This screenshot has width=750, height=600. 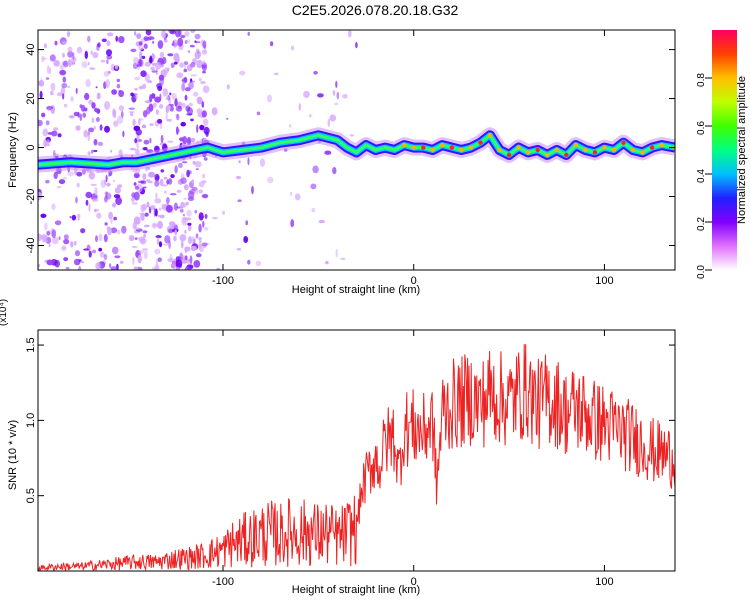 I want to click on y-tick-label: 20, so click(x=31, y=98).